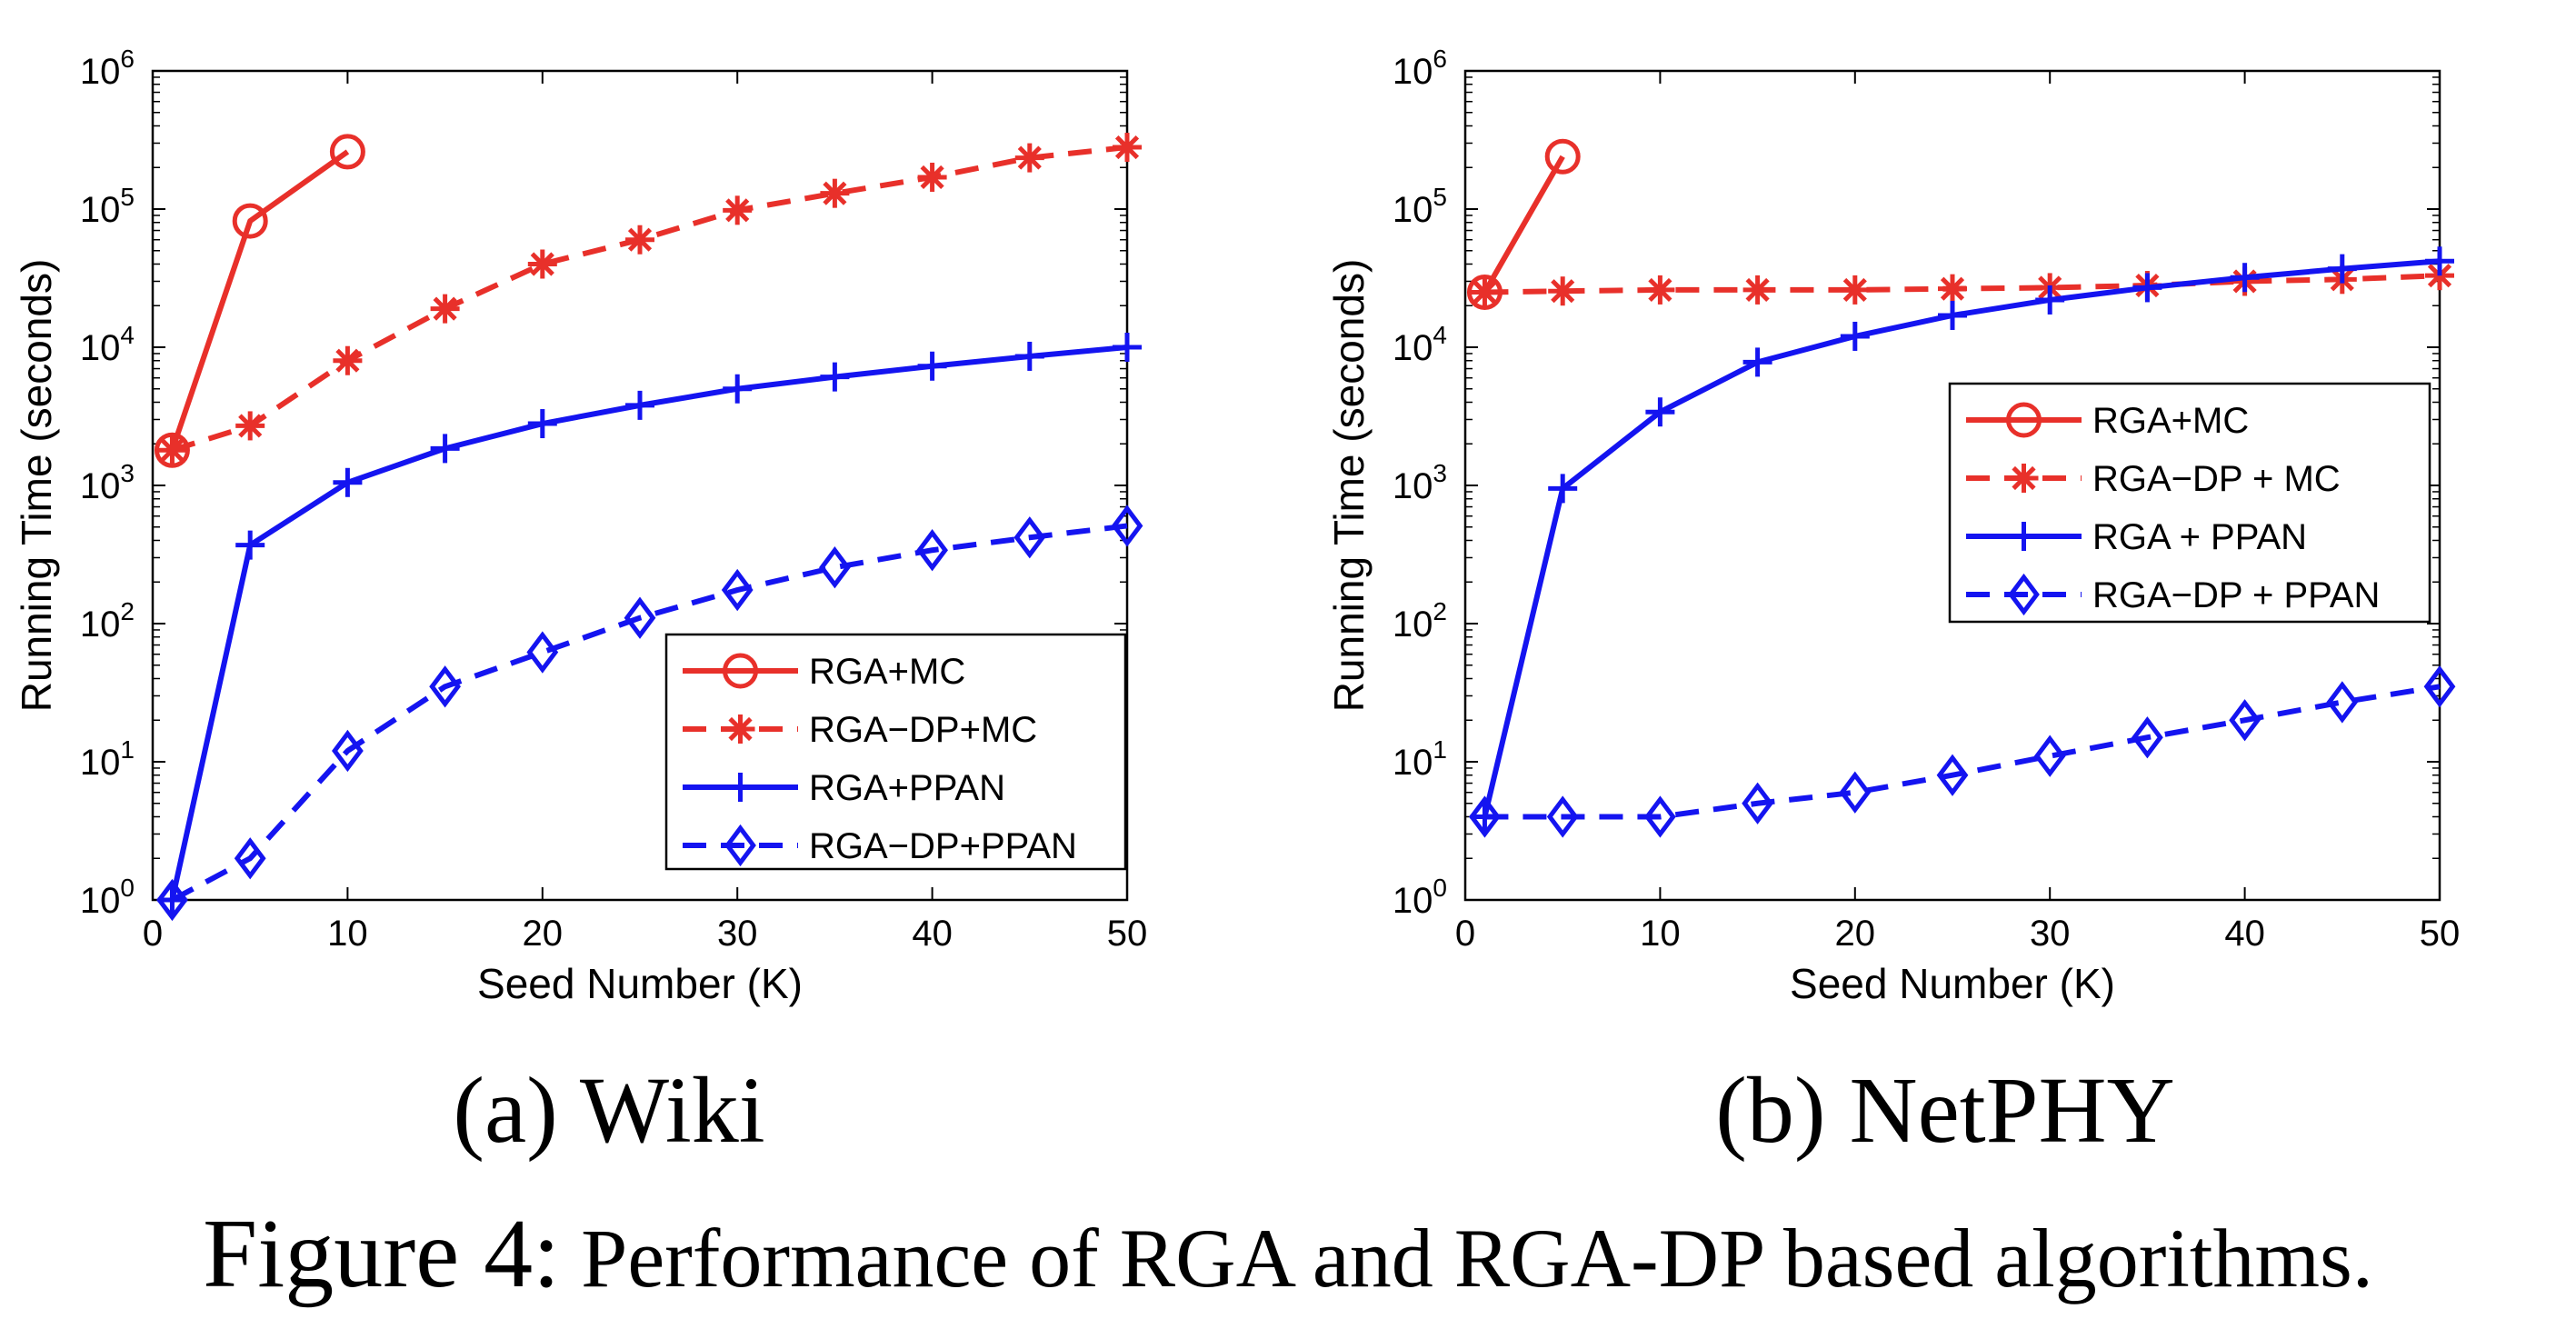 The width and height of the screenshot is (2576, 1339). I want to click on figure-caption-label: Figure 4:, so click(382, 1254).